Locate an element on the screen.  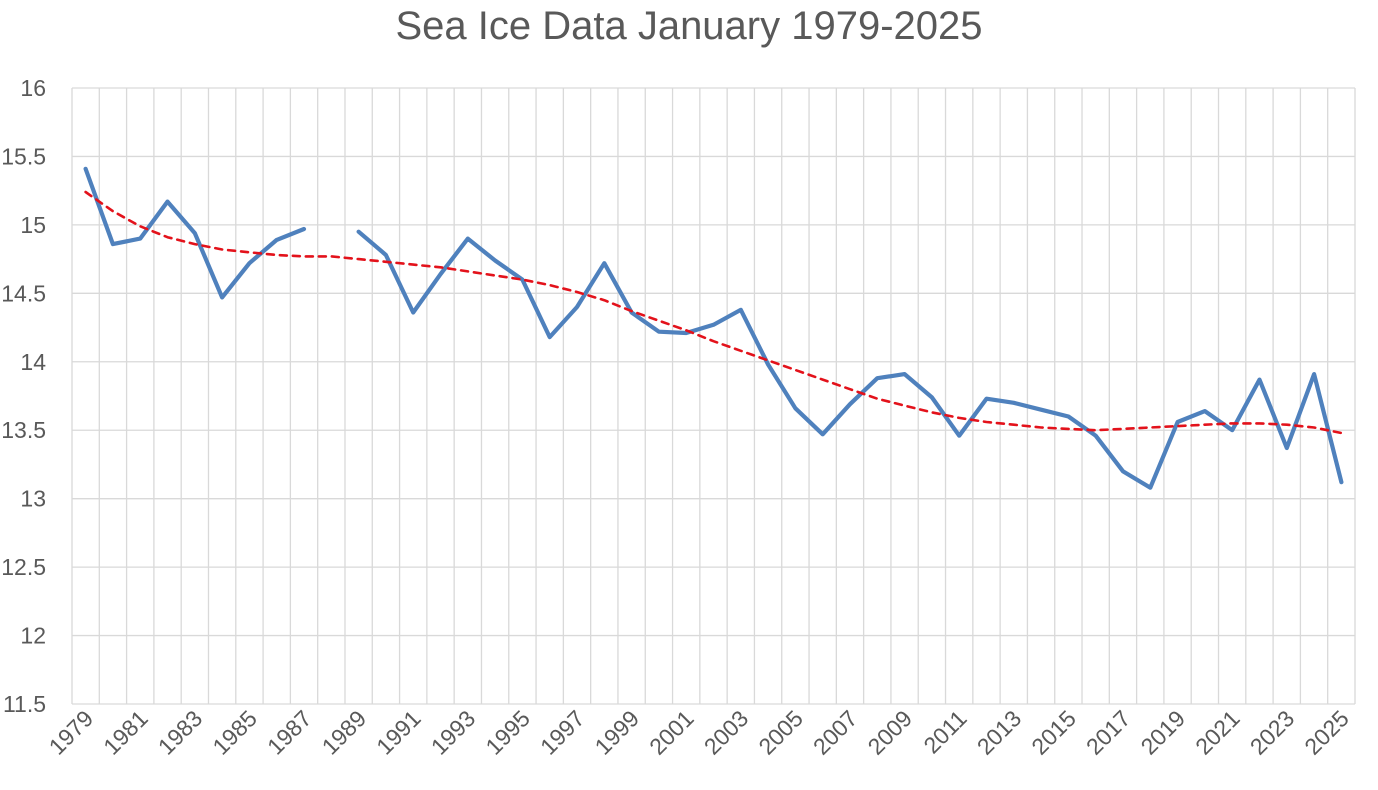
y-tick-label: 16 is located at coordinates (33, 88).